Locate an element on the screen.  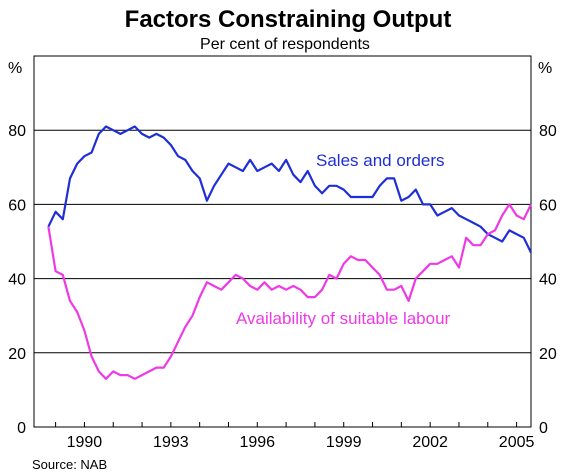
x-tick-label: 2005 is located at coordinates (517, 442).